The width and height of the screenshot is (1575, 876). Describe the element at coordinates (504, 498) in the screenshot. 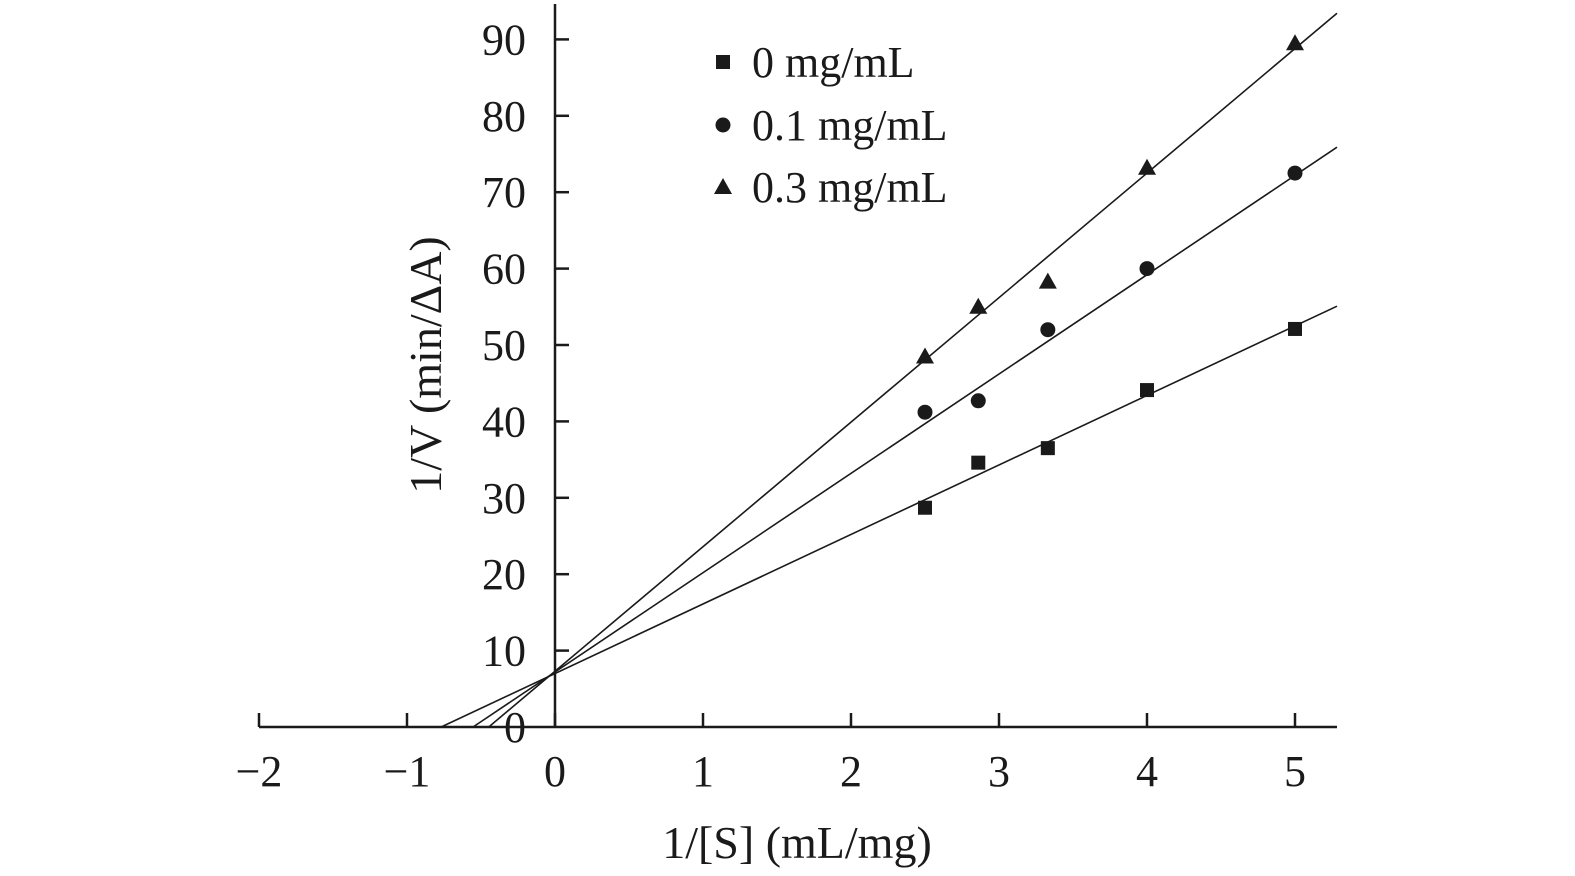

I see `y-tick-label: 30` at that location.